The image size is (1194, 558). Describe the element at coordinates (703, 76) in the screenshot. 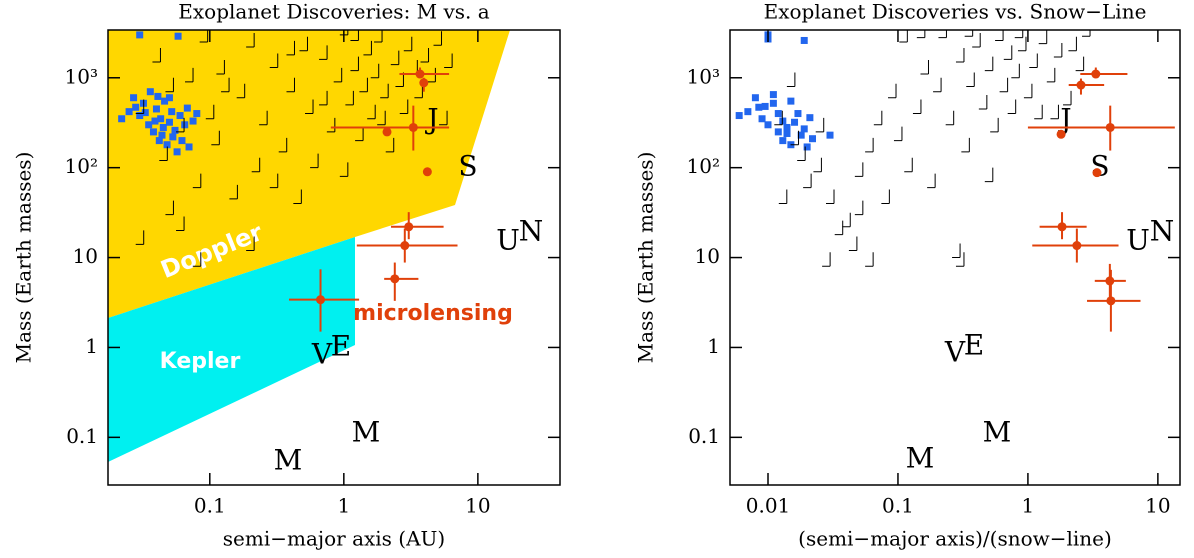

I see `y-tick-label: 10³` at that location.